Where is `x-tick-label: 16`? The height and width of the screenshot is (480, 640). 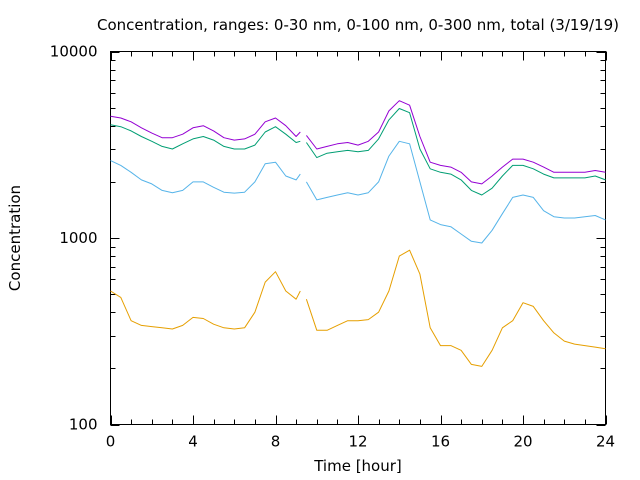 x-tick-label: 16 is located at coordinates (440, 442).